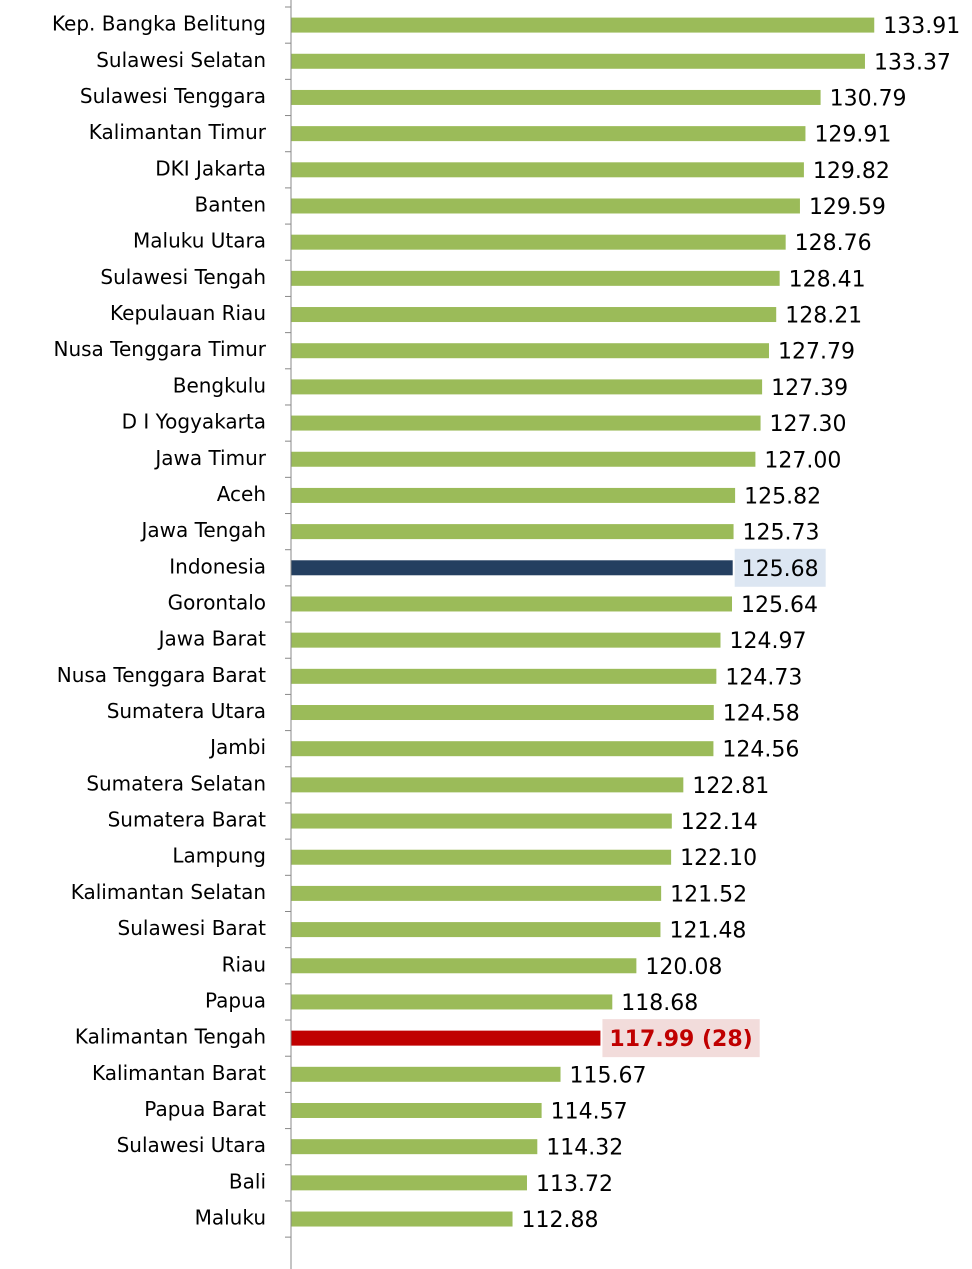  Describe the element at coordinates (219, 856) in the screenshot. I see `category-label: Lampung` at that location.